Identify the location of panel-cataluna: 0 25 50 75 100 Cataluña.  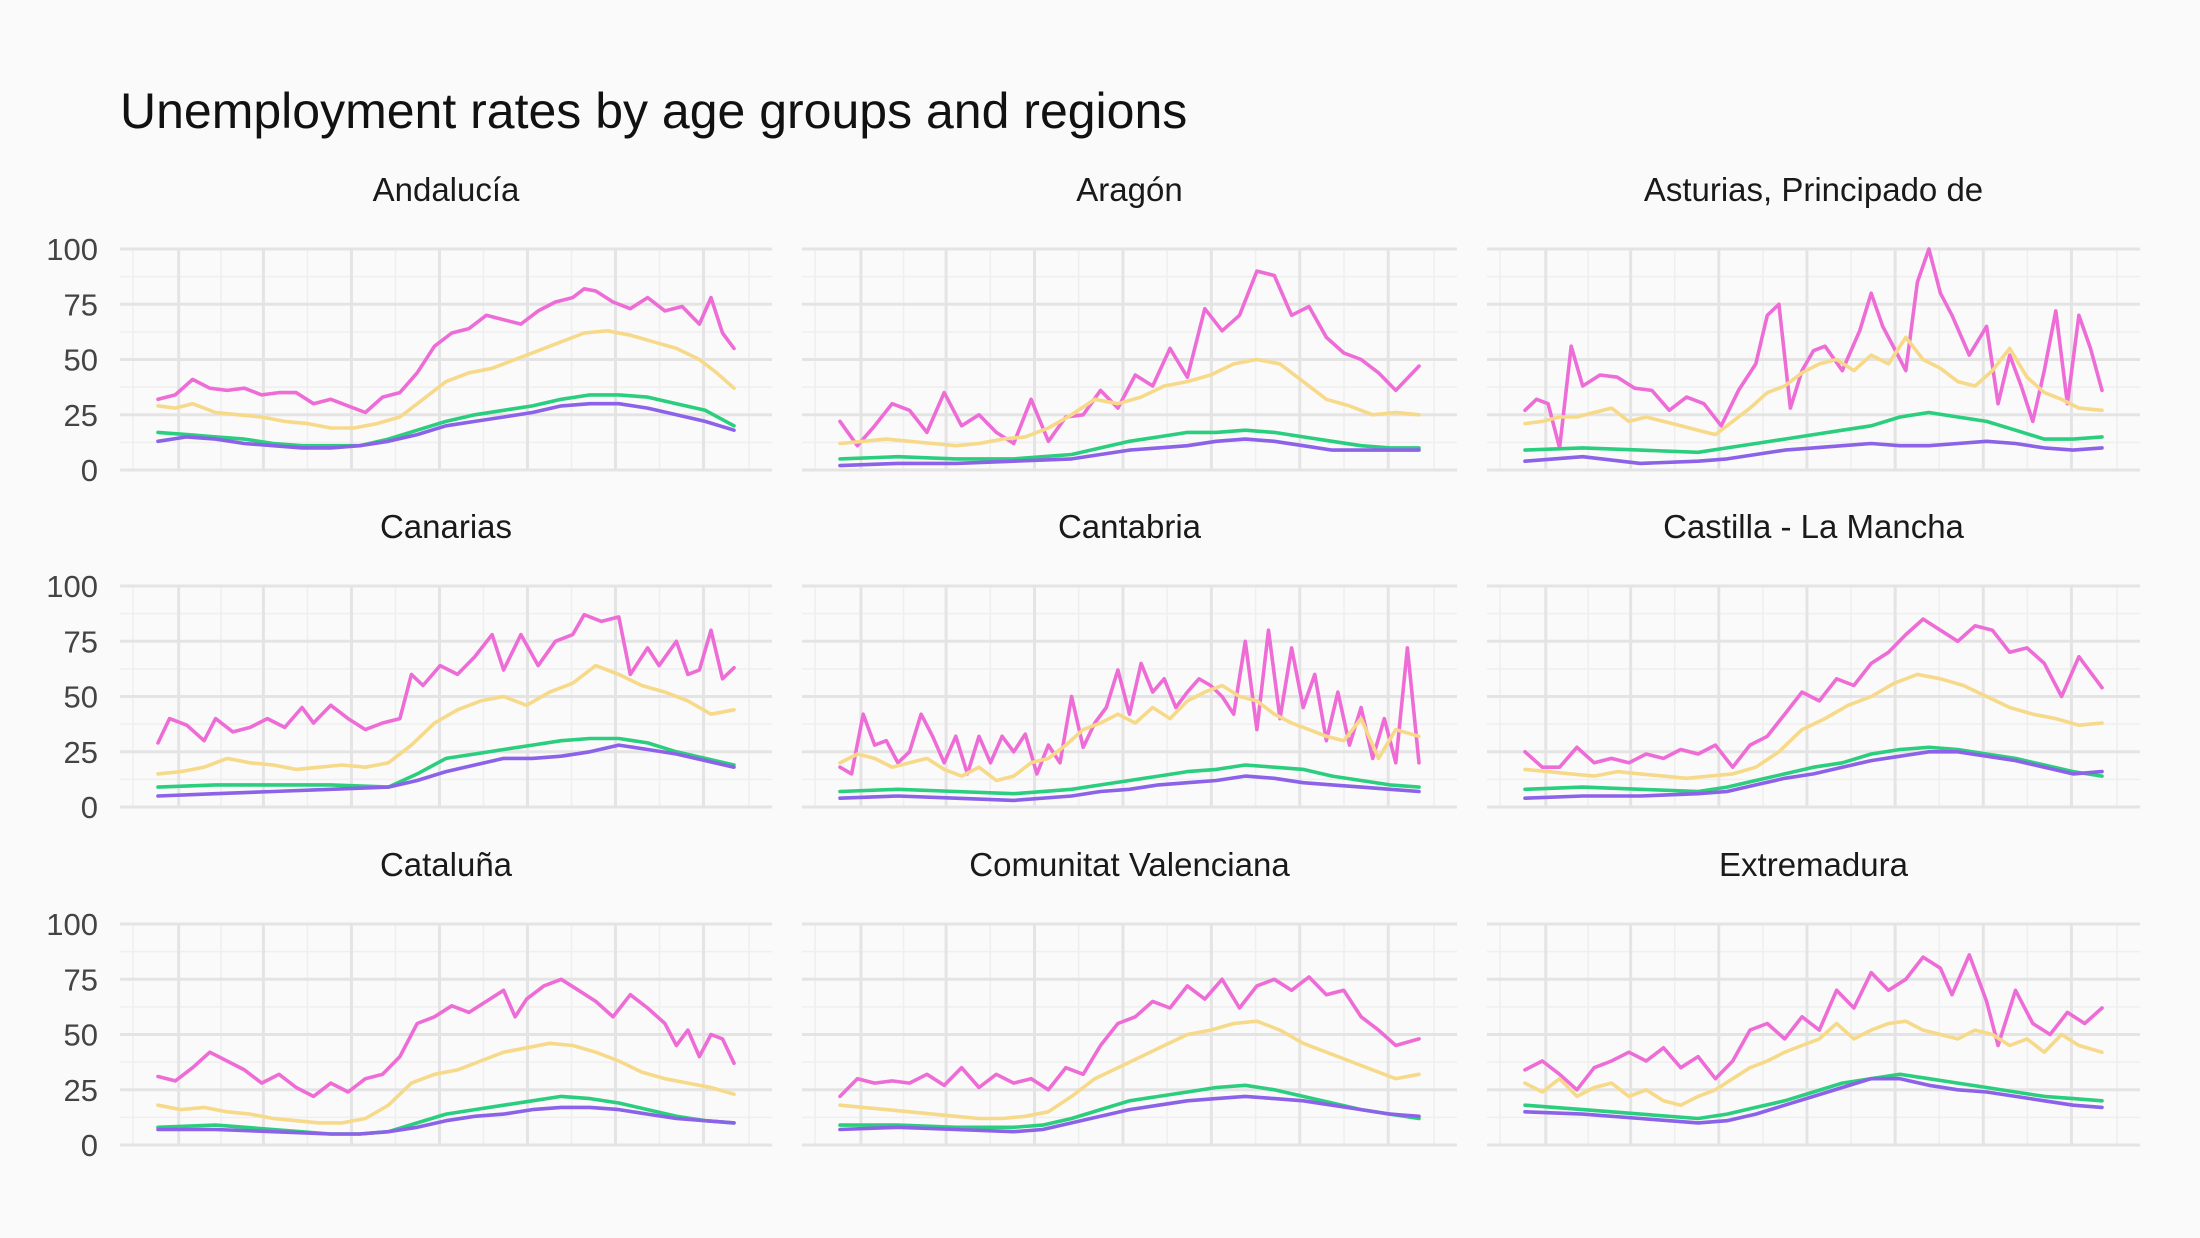
(409, 1004).